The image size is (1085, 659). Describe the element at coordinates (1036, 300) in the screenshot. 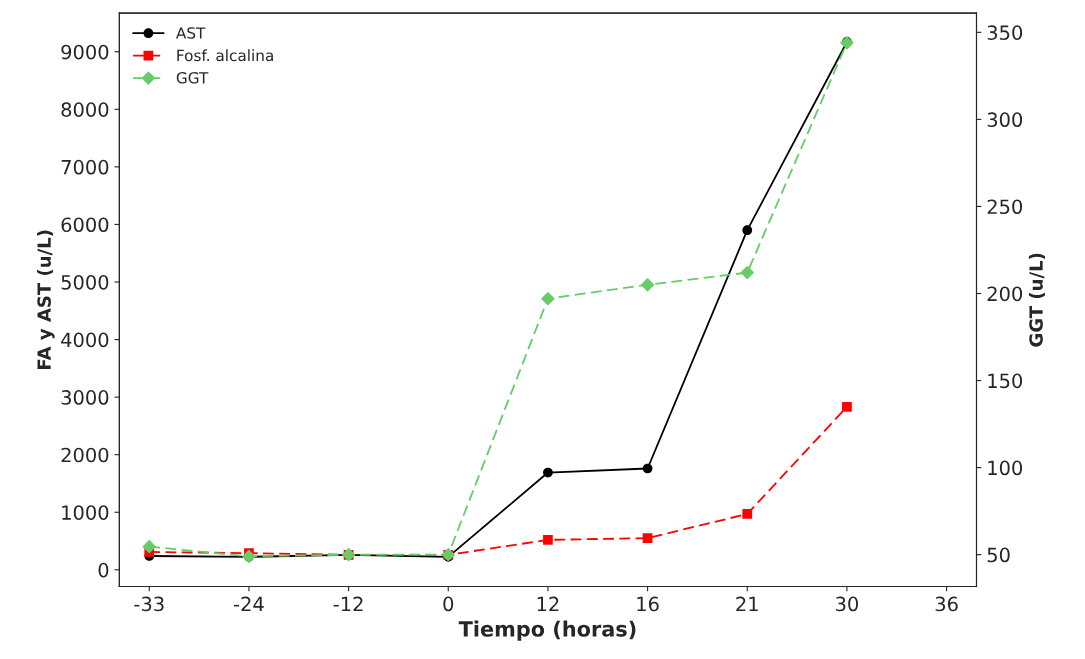

I see `y2-axis-title: GGT (u/L)` at that location.